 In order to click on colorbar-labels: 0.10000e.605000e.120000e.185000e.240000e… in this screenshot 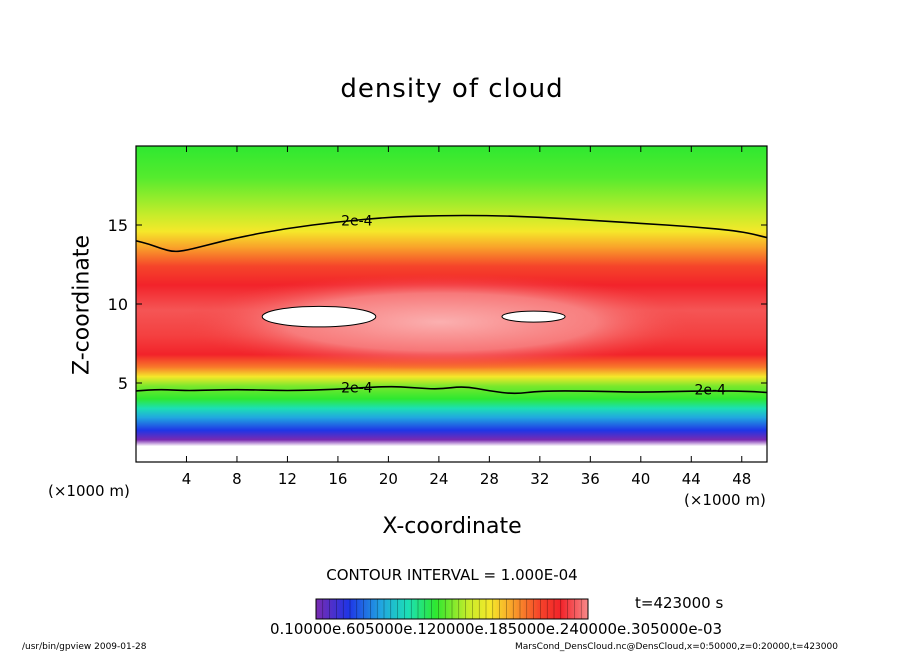, I will do `click(496, 629)`.